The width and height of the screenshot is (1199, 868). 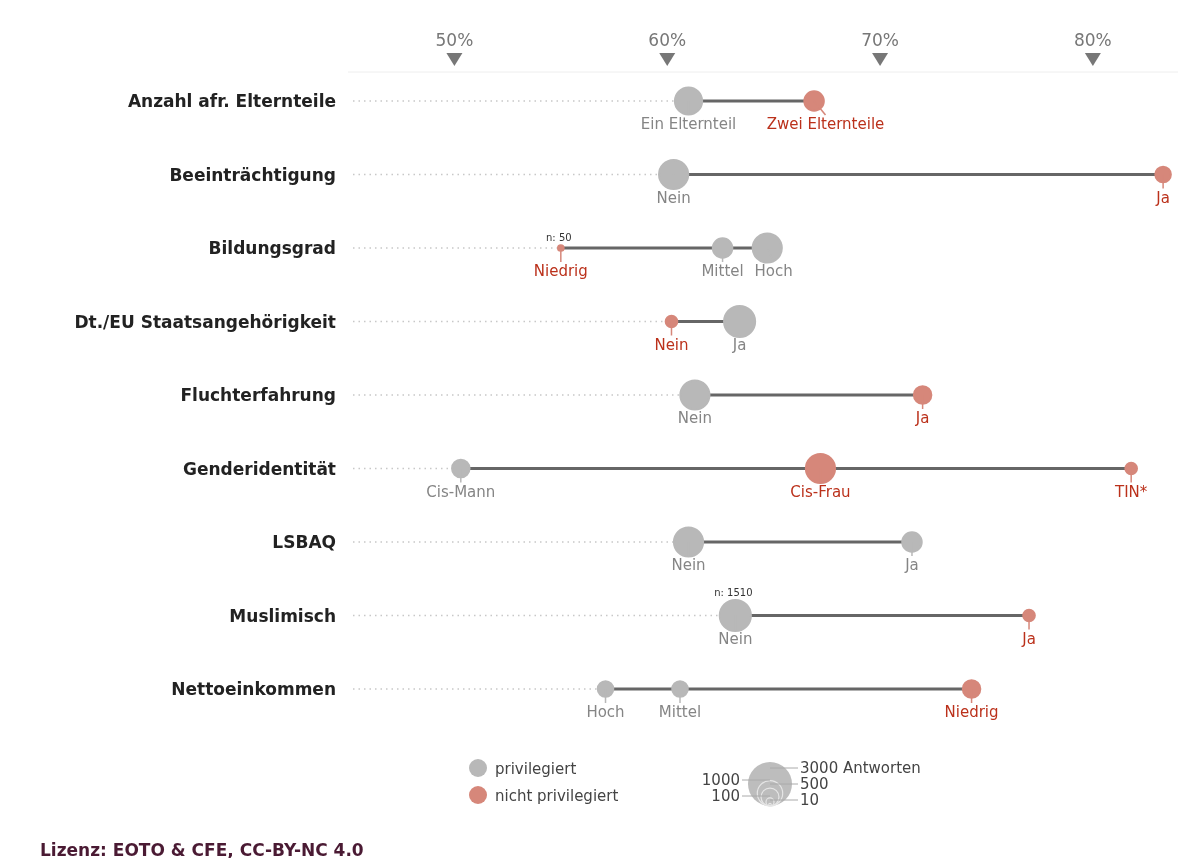 I want to click on legend-label: 100, so click(x=725, y=796).